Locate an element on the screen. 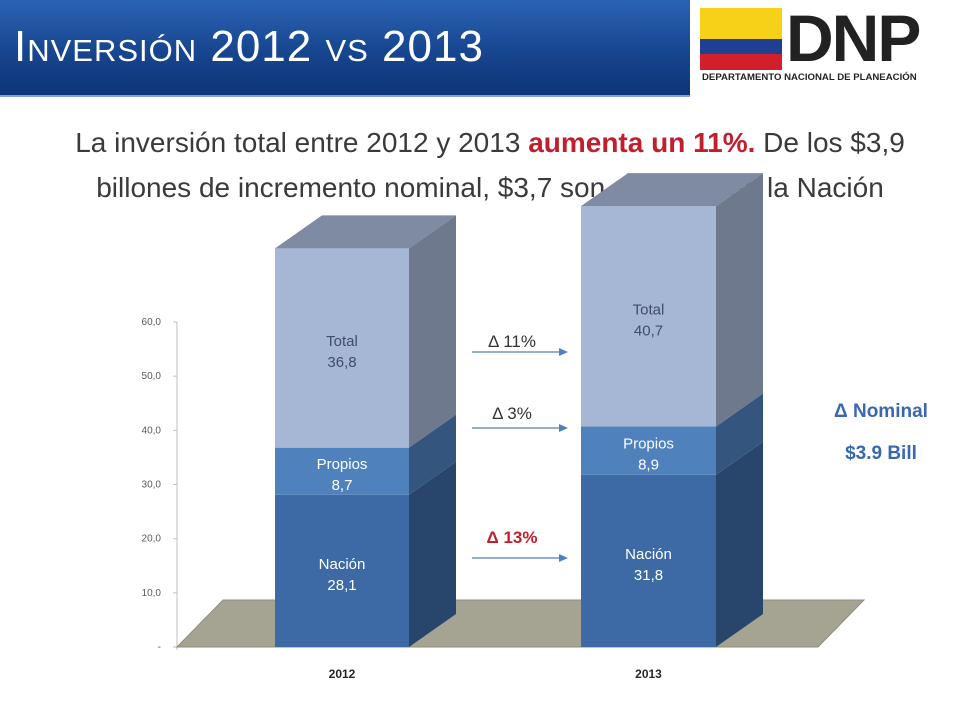 The image size is (960, 720). dnp-logo: DNP DEPARTAMENTO NACIONAL DE PLANEACIÓN is located at coordinates (826, 47).